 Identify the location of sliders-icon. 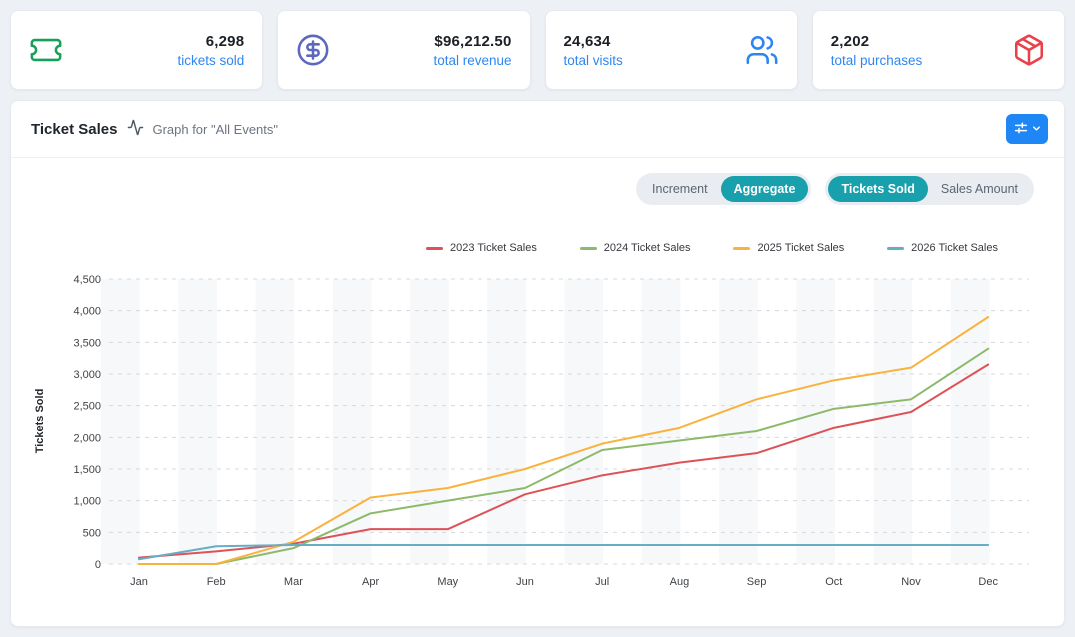
(1021, 129).